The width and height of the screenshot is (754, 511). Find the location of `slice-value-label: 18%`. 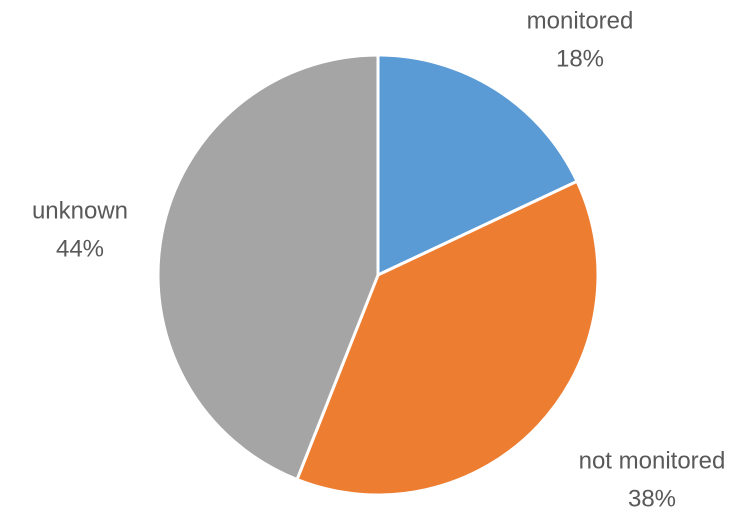

slice-value-label: 18% is located at coordinates (580, 58).